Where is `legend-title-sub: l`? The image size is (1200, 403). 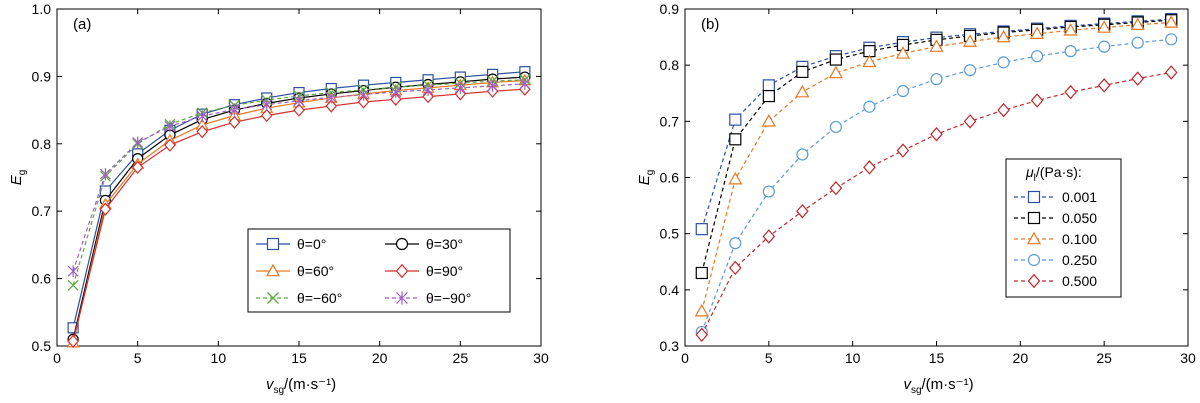 legend-title-sub: l is located at coordinates (1035, 178).